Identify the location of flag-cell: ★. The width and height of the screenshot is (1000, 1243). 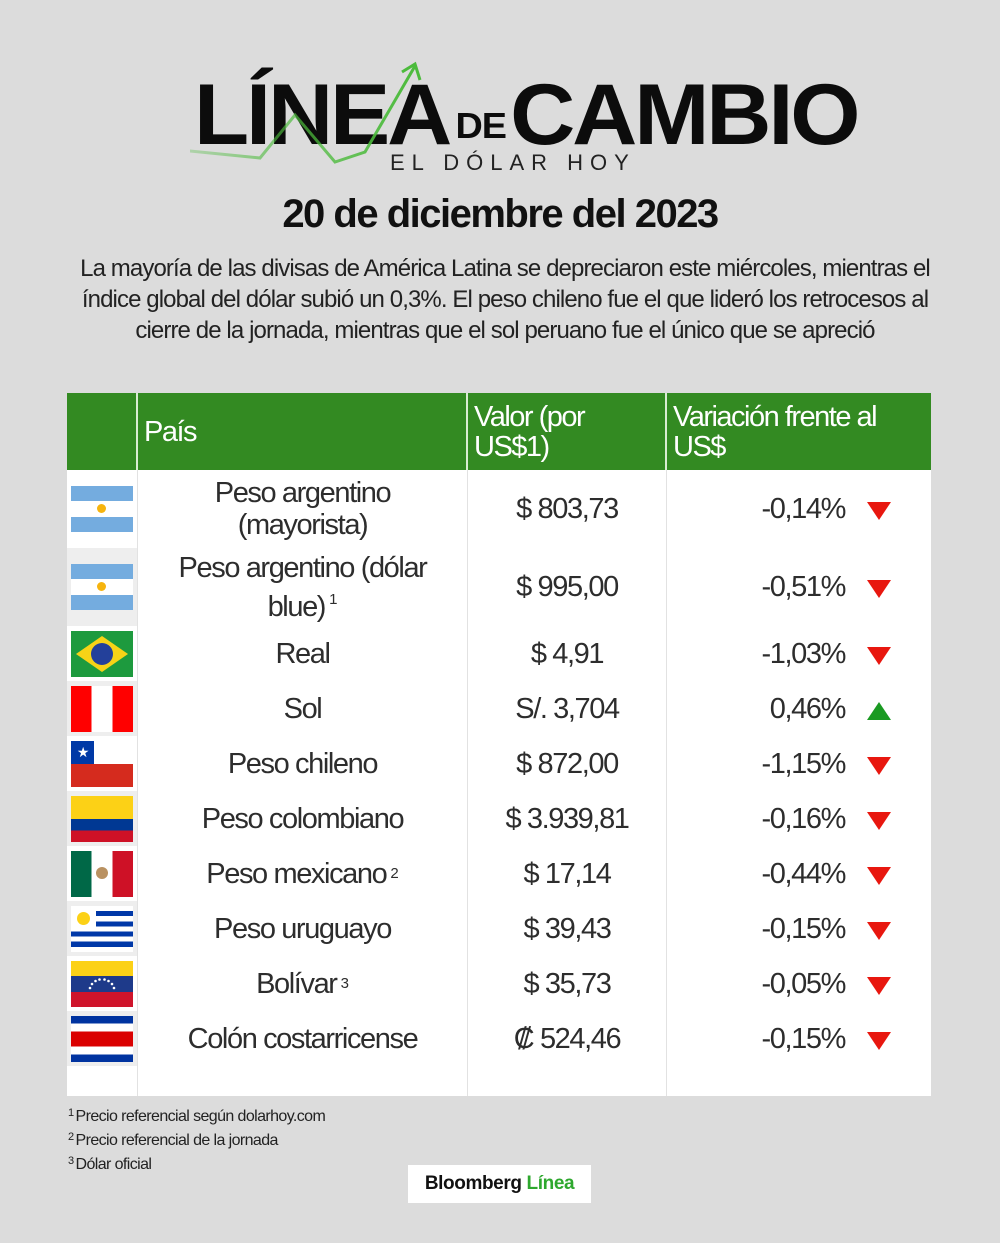
(102, 763).